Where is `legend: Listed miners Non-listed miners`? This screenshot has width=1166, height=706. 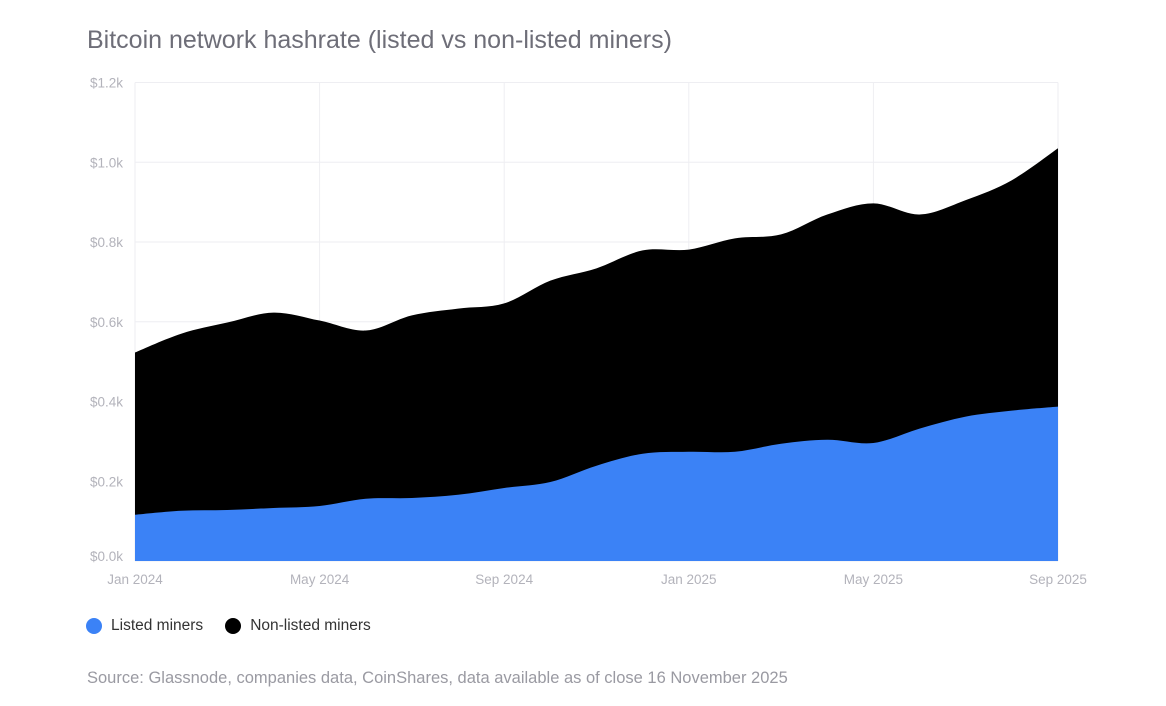
legend: Listed miners Non-listed miners is located at coordinates (239, 626).